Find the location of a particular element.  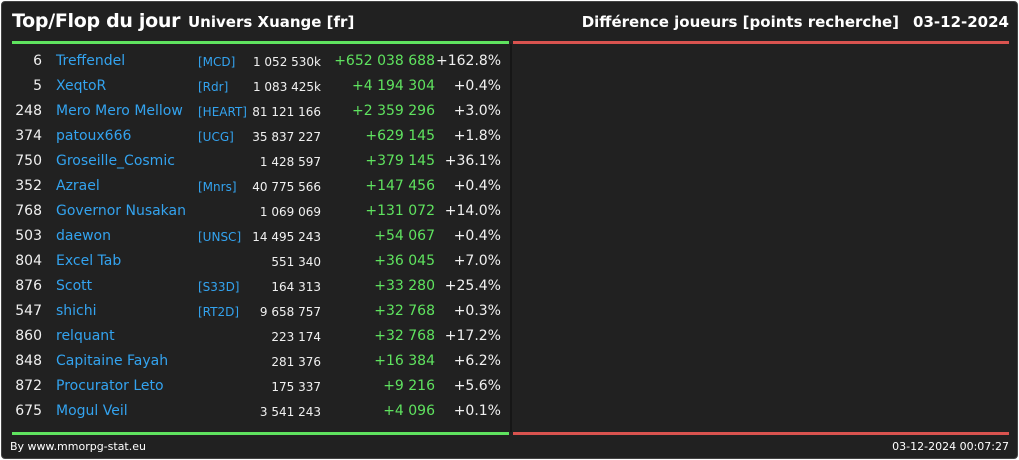

table-row: 848 Capitaine Fayah 281 376 +16 384 +6.2% is located at coordinates (260, 361).